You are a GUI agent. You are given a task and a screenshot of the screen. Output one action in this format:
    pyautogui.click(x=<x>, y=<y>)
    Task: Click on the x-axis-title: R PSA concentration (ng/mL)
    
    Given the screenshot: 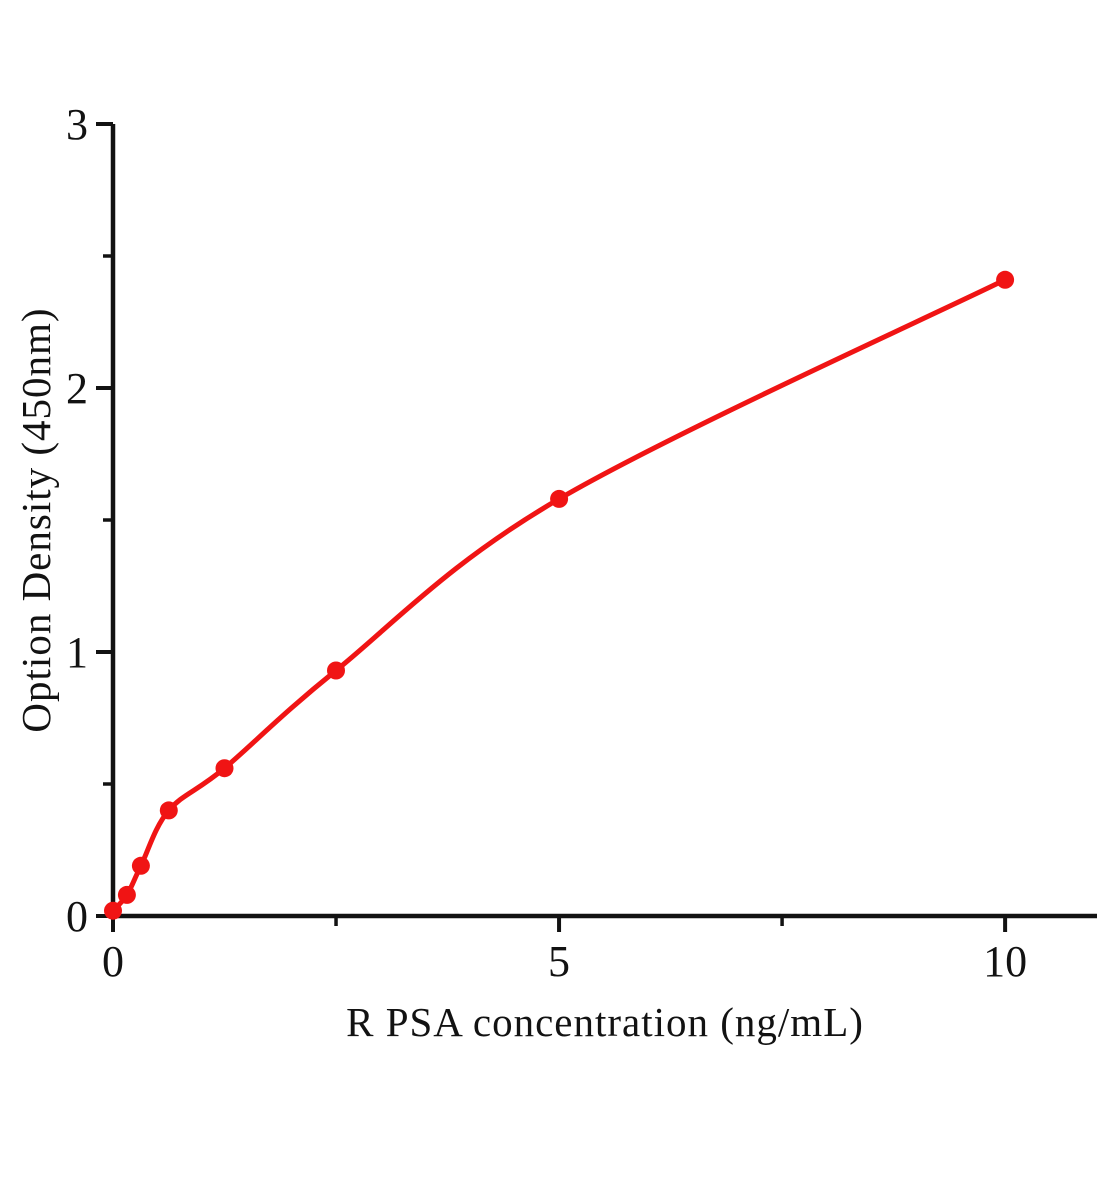 What is the action you would take?
    pyautogui.click(x=605, y=1022)
    